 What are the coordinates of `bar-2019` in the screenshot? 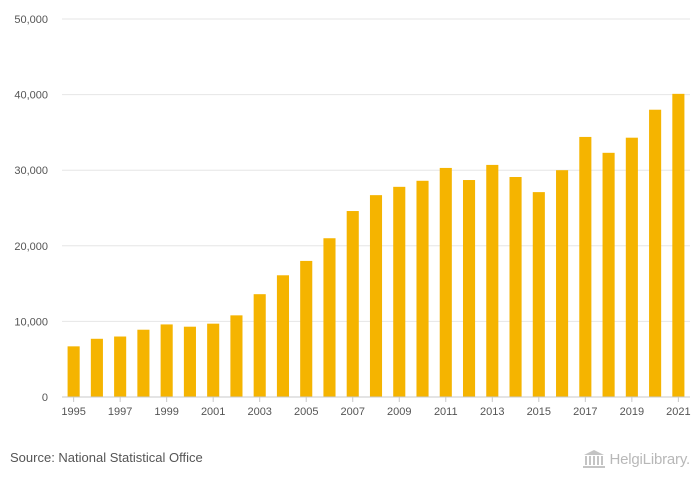 It's located at (631, 267).